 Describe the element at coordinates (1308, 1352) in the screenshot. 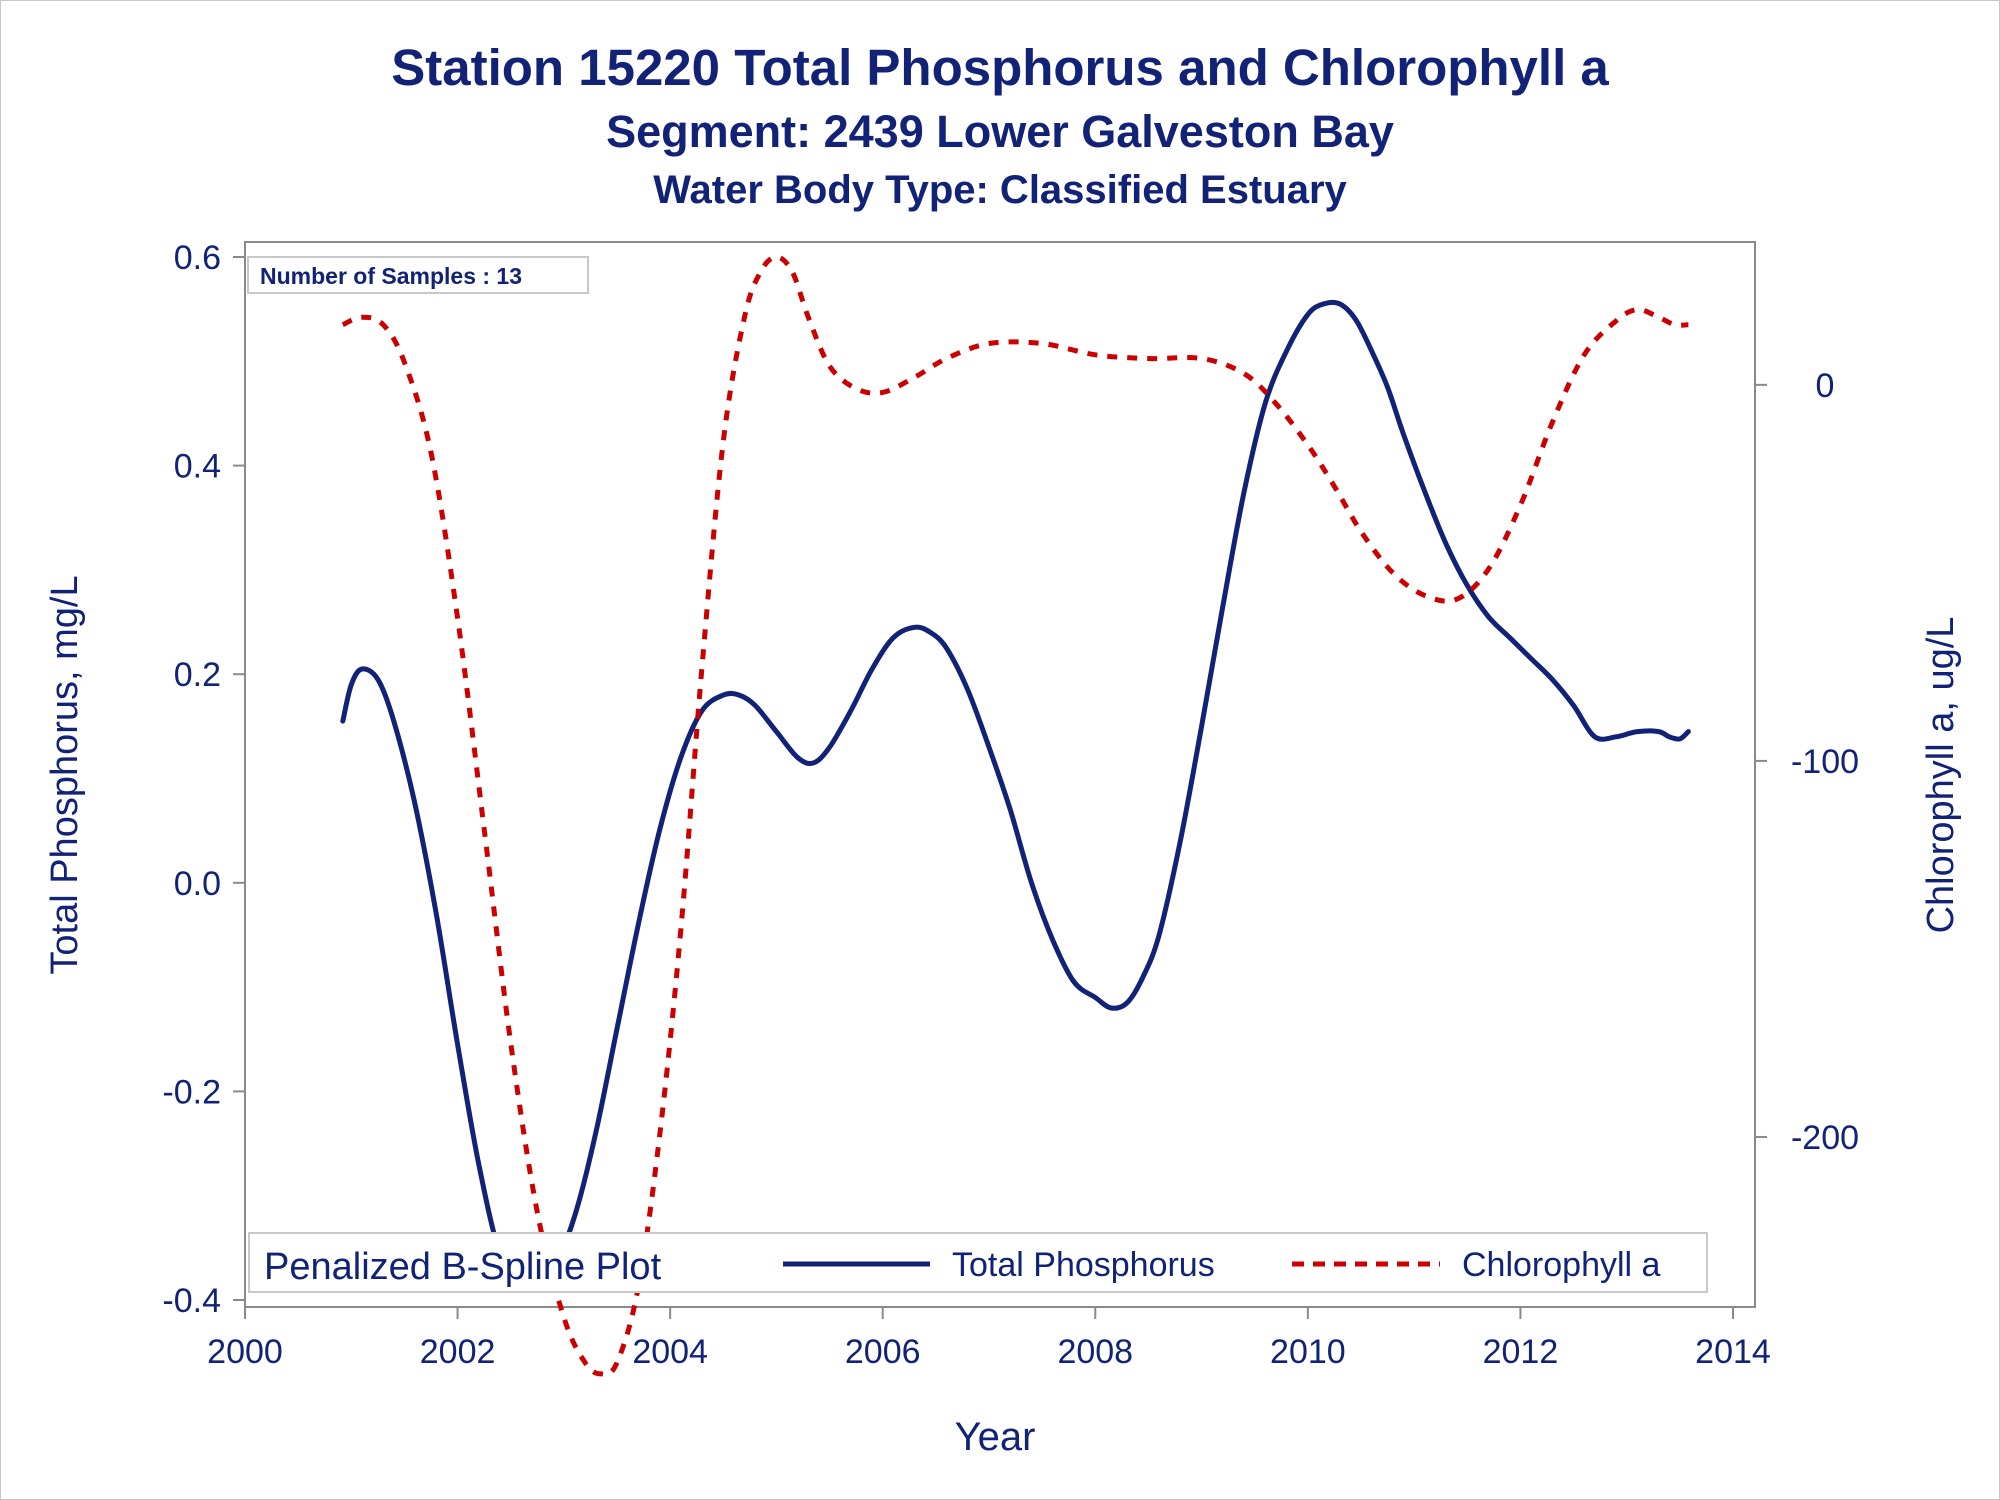

I see `x-tick-label: 2010` at that location.